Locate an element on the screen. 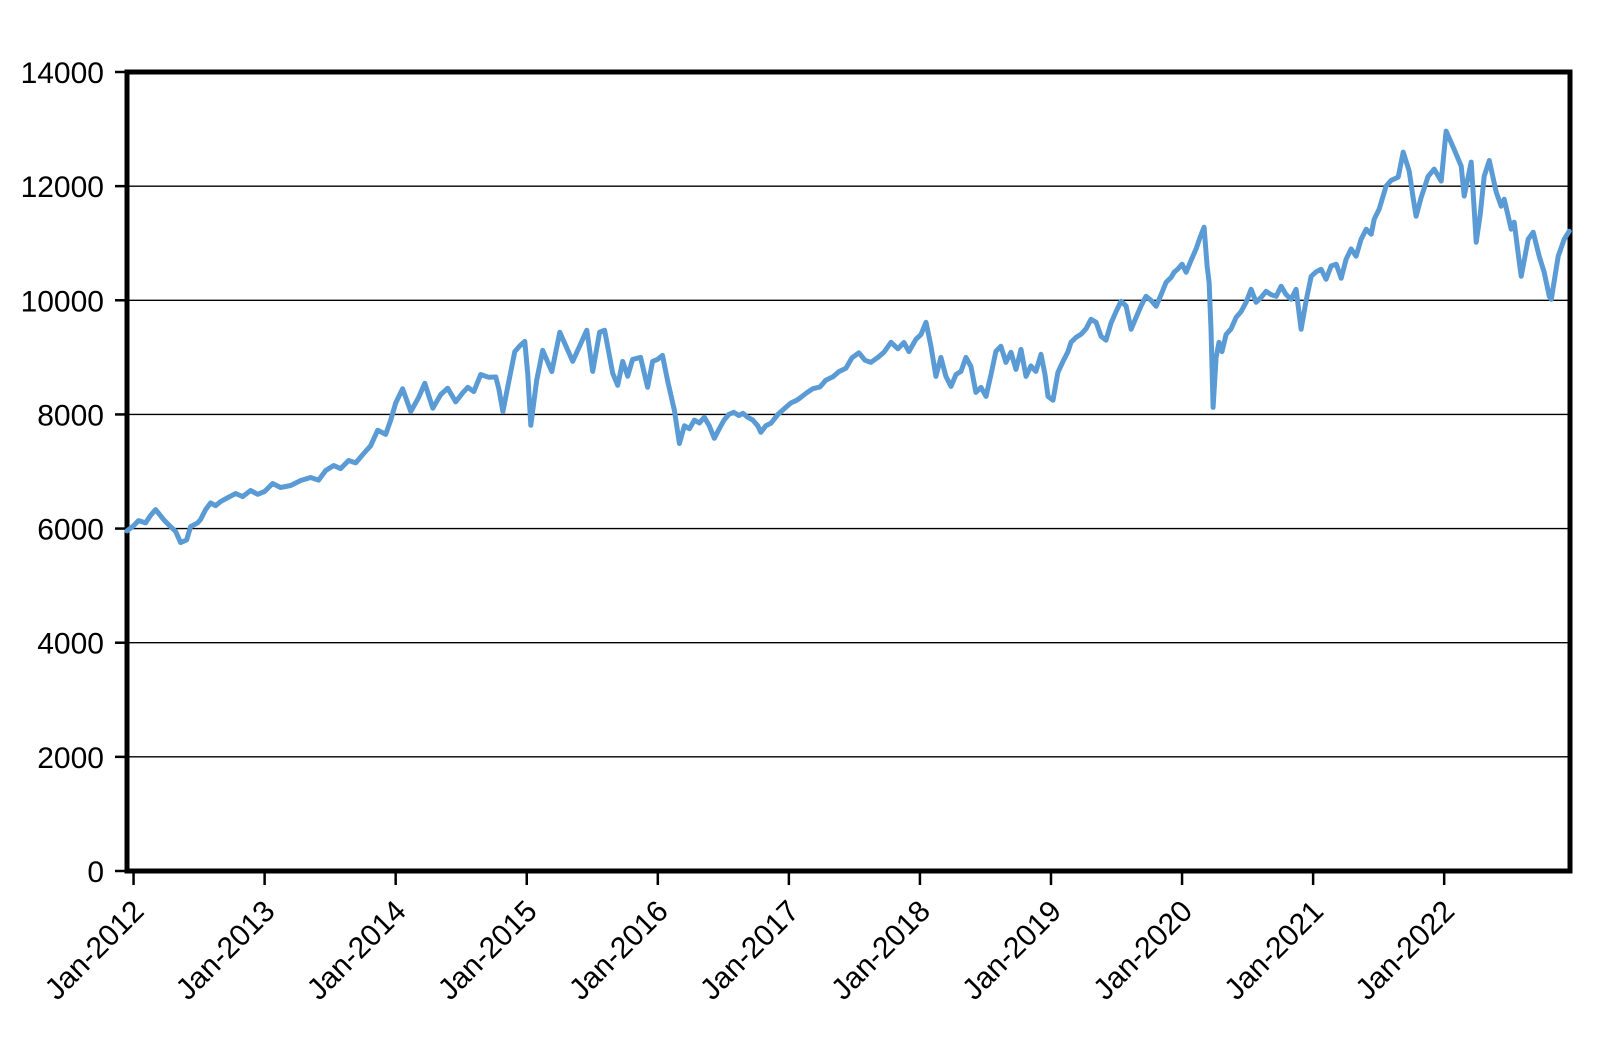  x-axis-tick-label: Jan-2012 is located at coordinates (95, 951).